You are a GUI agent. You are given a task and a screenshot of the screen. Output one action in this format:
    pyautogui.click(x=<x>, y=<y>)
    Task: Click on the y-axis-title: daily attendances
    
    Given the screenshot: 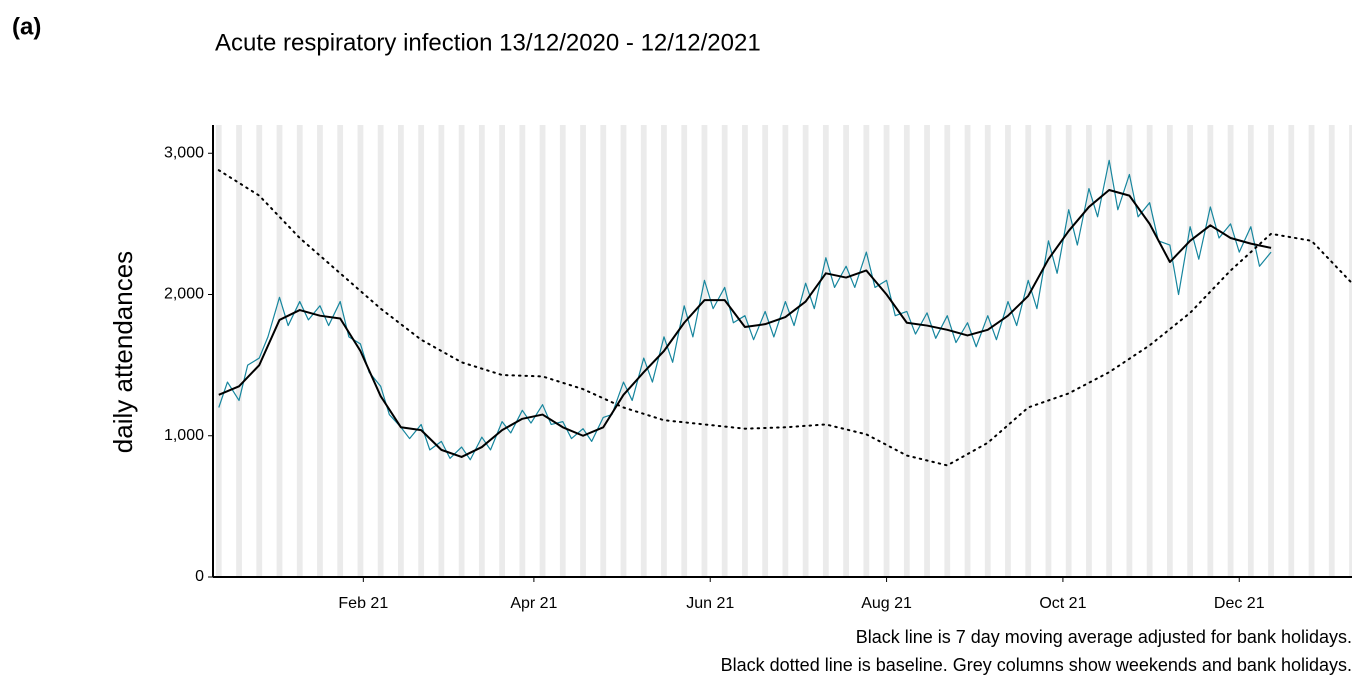 What is the action you would take?
    pyautogui.click(x=123, y=352)
    